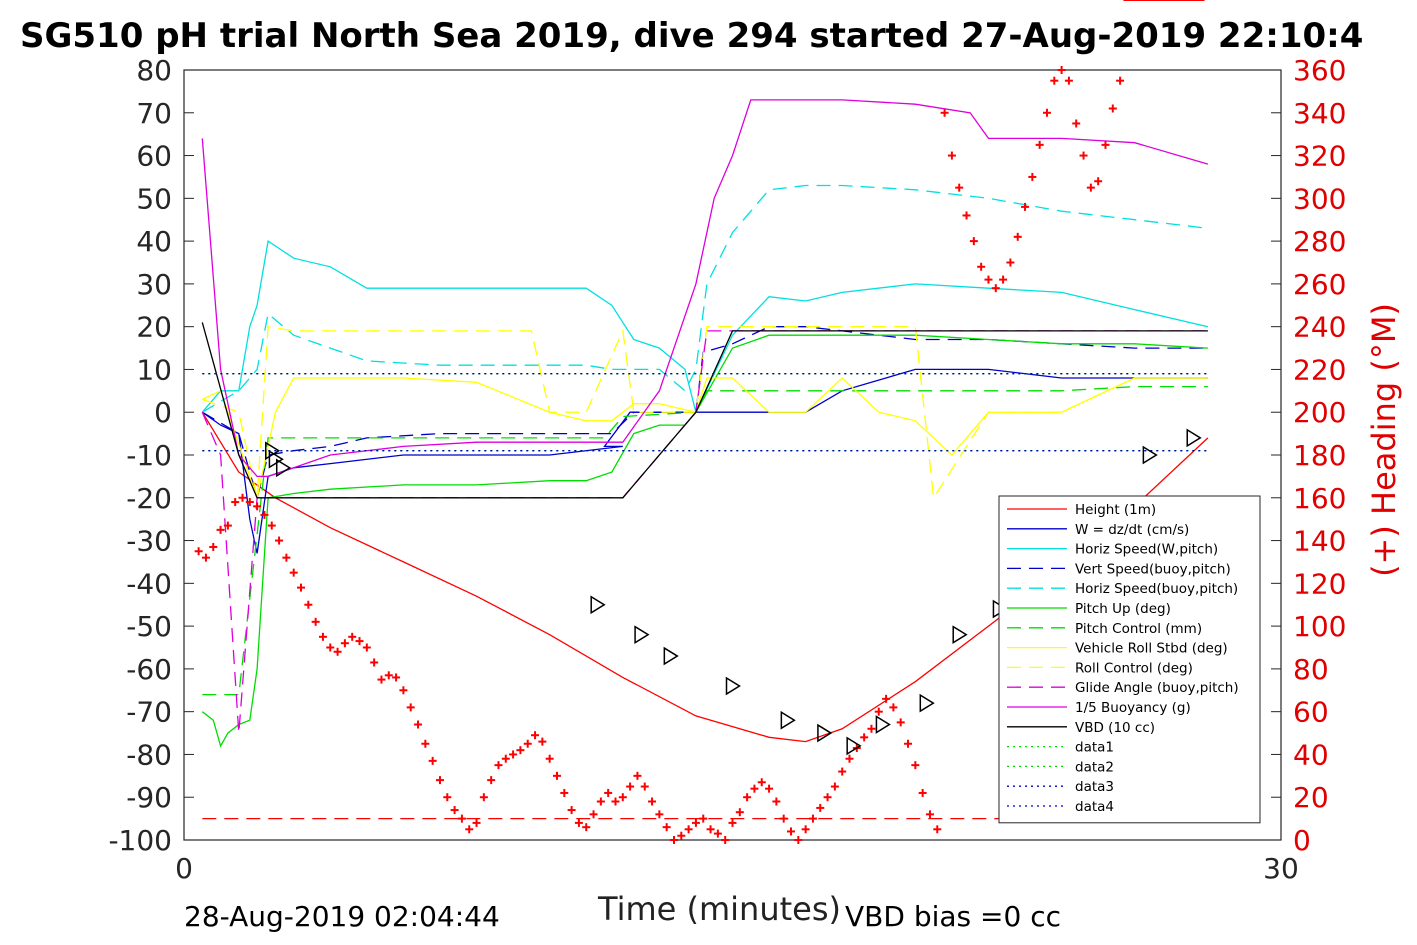 The width and height of the screenshot is (1417, 945). What do you see at coordinates (1311, 669) in the screenshot?
I see `right-tick-label: 80` at bounding box center [1311, 669].